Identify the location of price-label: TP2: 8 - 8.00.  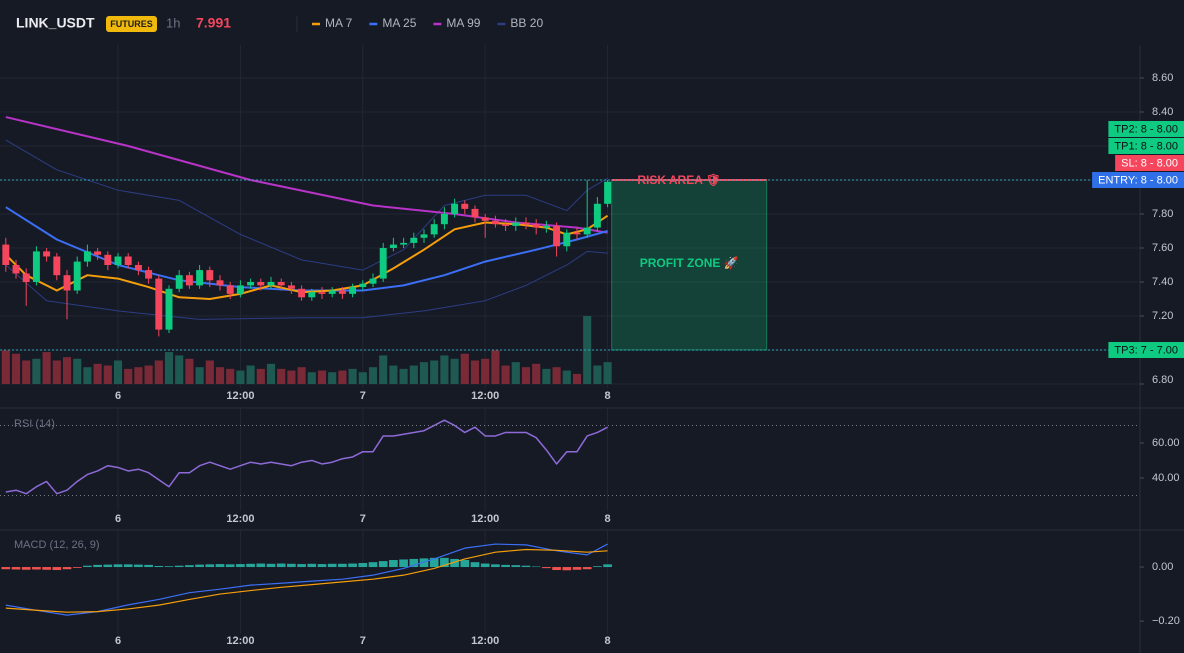
(1146, 129).